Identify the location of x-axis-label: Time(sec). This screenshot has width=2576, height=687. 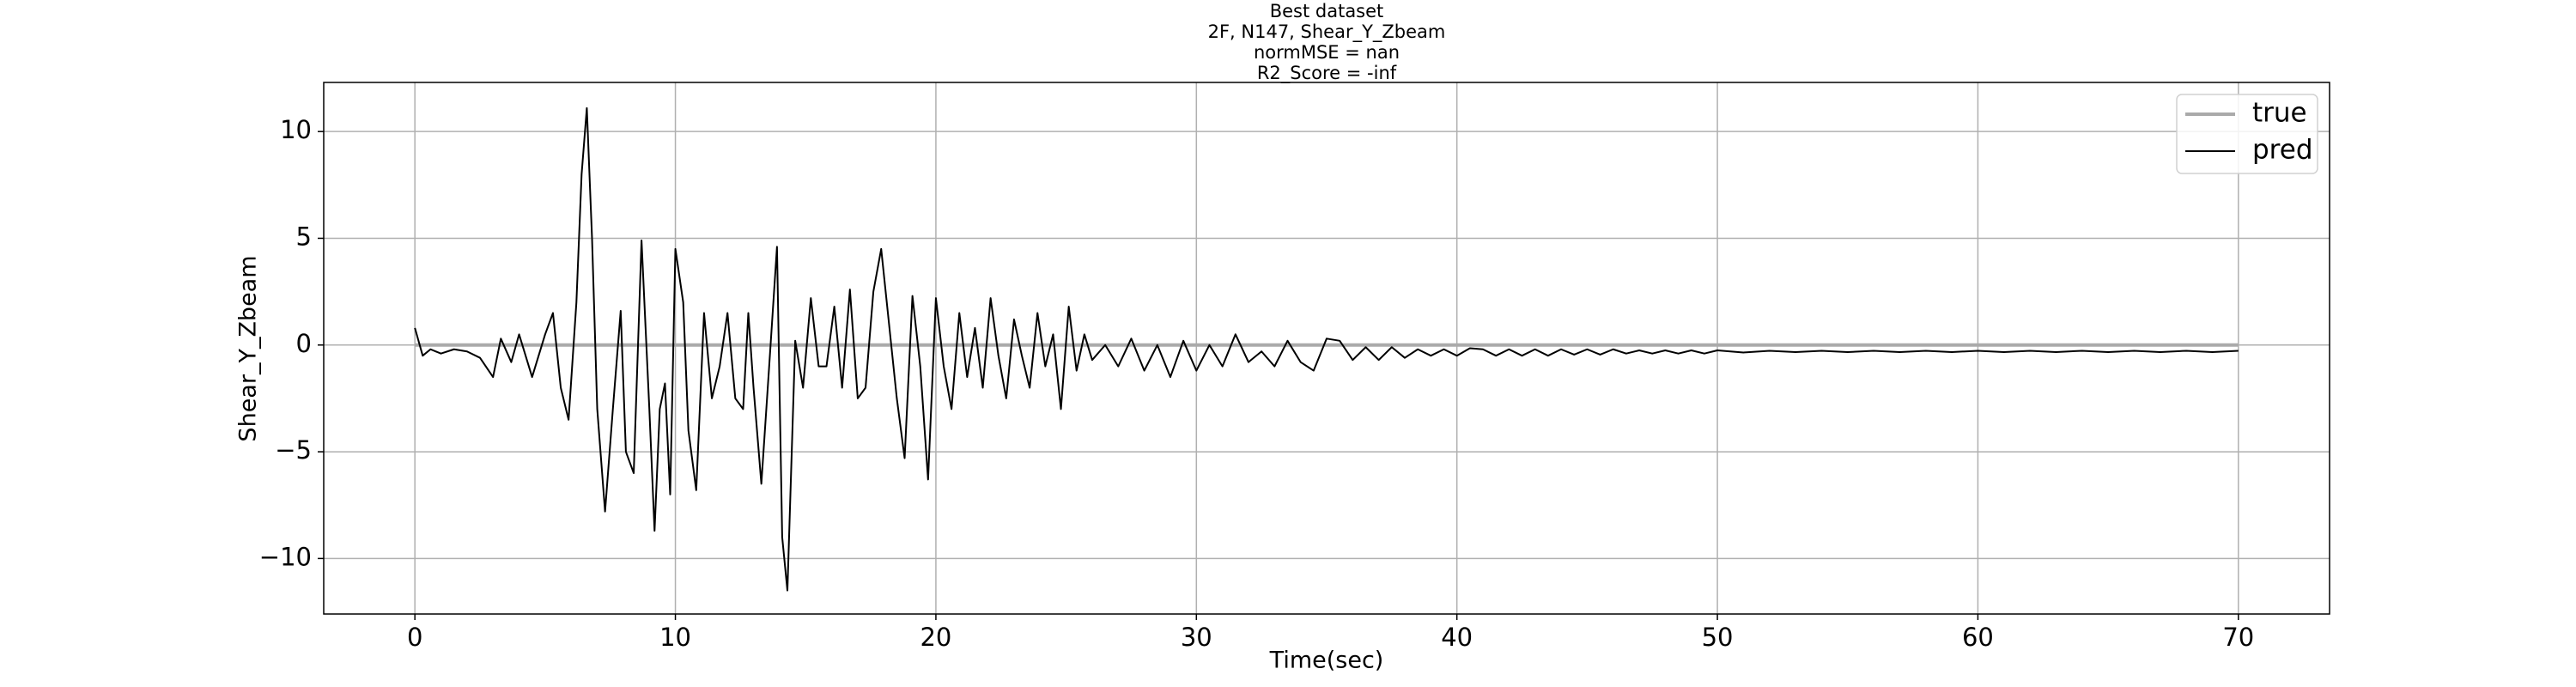
(1327, 660).